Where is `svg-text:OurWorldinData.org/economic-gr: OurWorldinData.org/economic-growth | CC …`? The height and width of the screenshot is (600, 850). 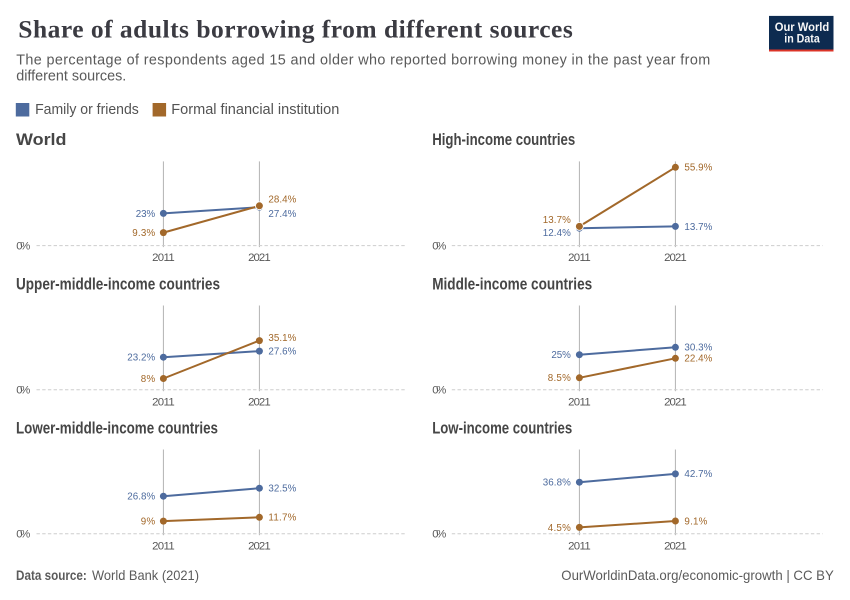 svg-text:OurWorldinData.org/economic-gr: OurWorldinData.org/economic-growth | CC … is located at coordinates (697, 575).